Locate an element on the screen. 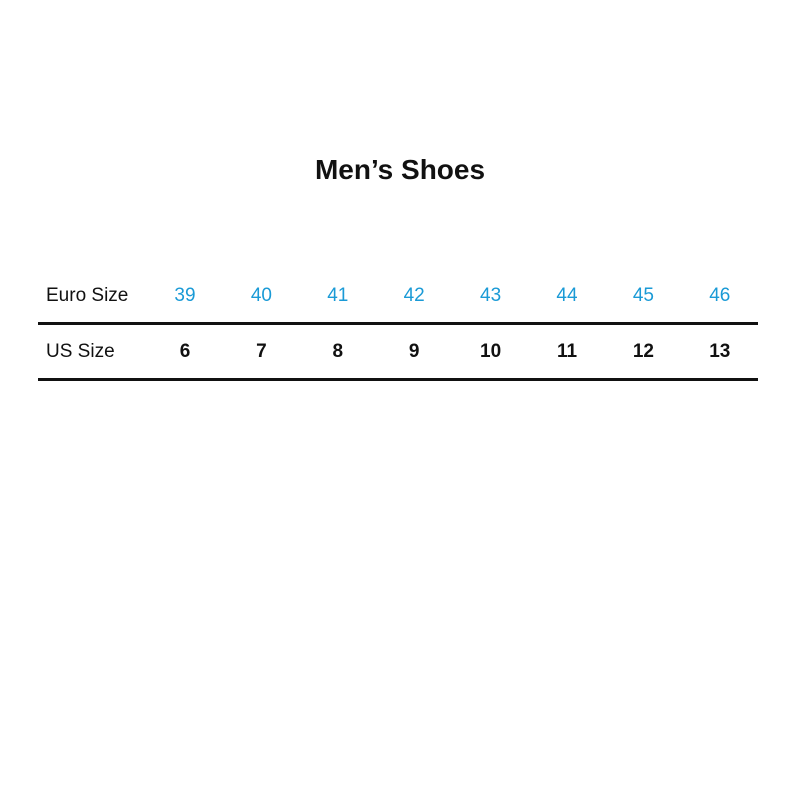 Image resolution: width=800 pixels, height=800 pixels. size-cell: 10 is located at coordinates (491, 351).